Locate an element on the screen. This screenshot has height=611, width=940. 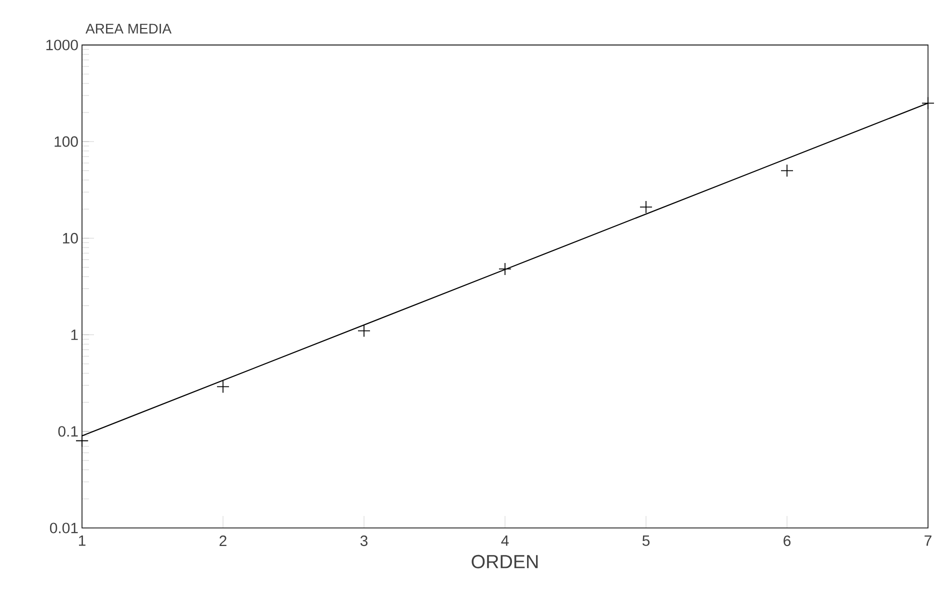
x-tick-label: 2 is located at coordinates (223, 541).